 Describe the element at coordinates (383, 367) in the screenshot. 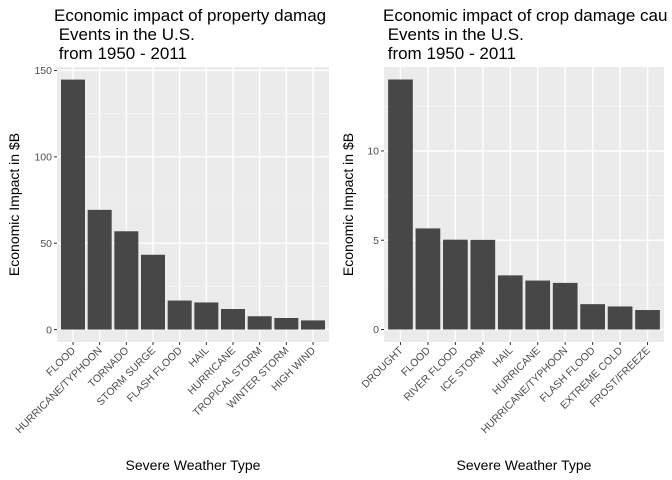

I see `x-tick-label: DROUGHT` at that location.